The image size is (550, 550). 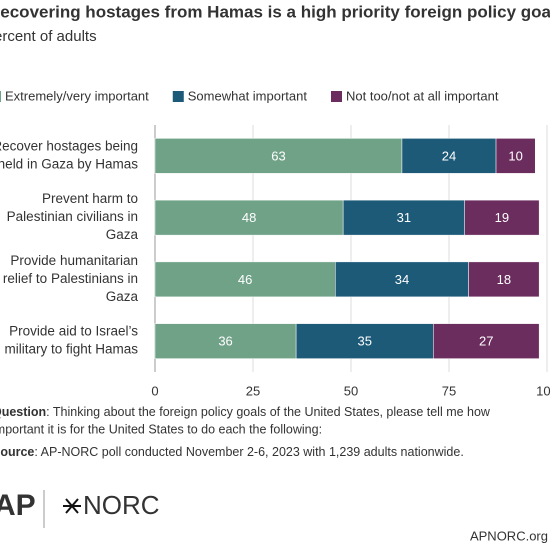 What do you see at coordinates (253, 390) in the screenshot?
I see `x-tick-label: 25` at bounding box center [253, 390].